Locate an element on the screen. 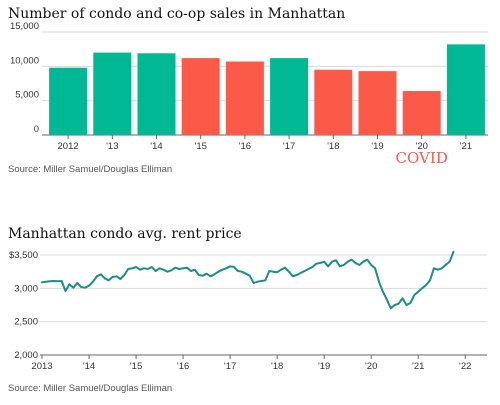 Image resolution: width=500 pixels, height=405 pixels. sales-x-tick-label: '18 is located at coordinates (333, 146).